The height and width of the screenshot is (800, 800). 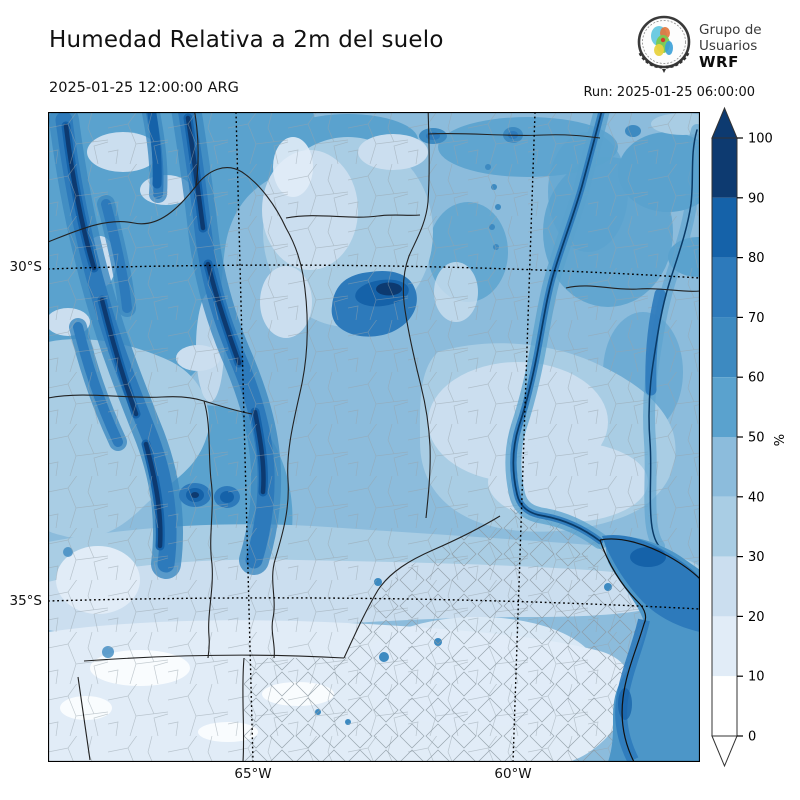 What do you see at coordinates (724, 751) in the screenshot?
I see `colorbar-under-arrow` at bounding box center [724, 751].